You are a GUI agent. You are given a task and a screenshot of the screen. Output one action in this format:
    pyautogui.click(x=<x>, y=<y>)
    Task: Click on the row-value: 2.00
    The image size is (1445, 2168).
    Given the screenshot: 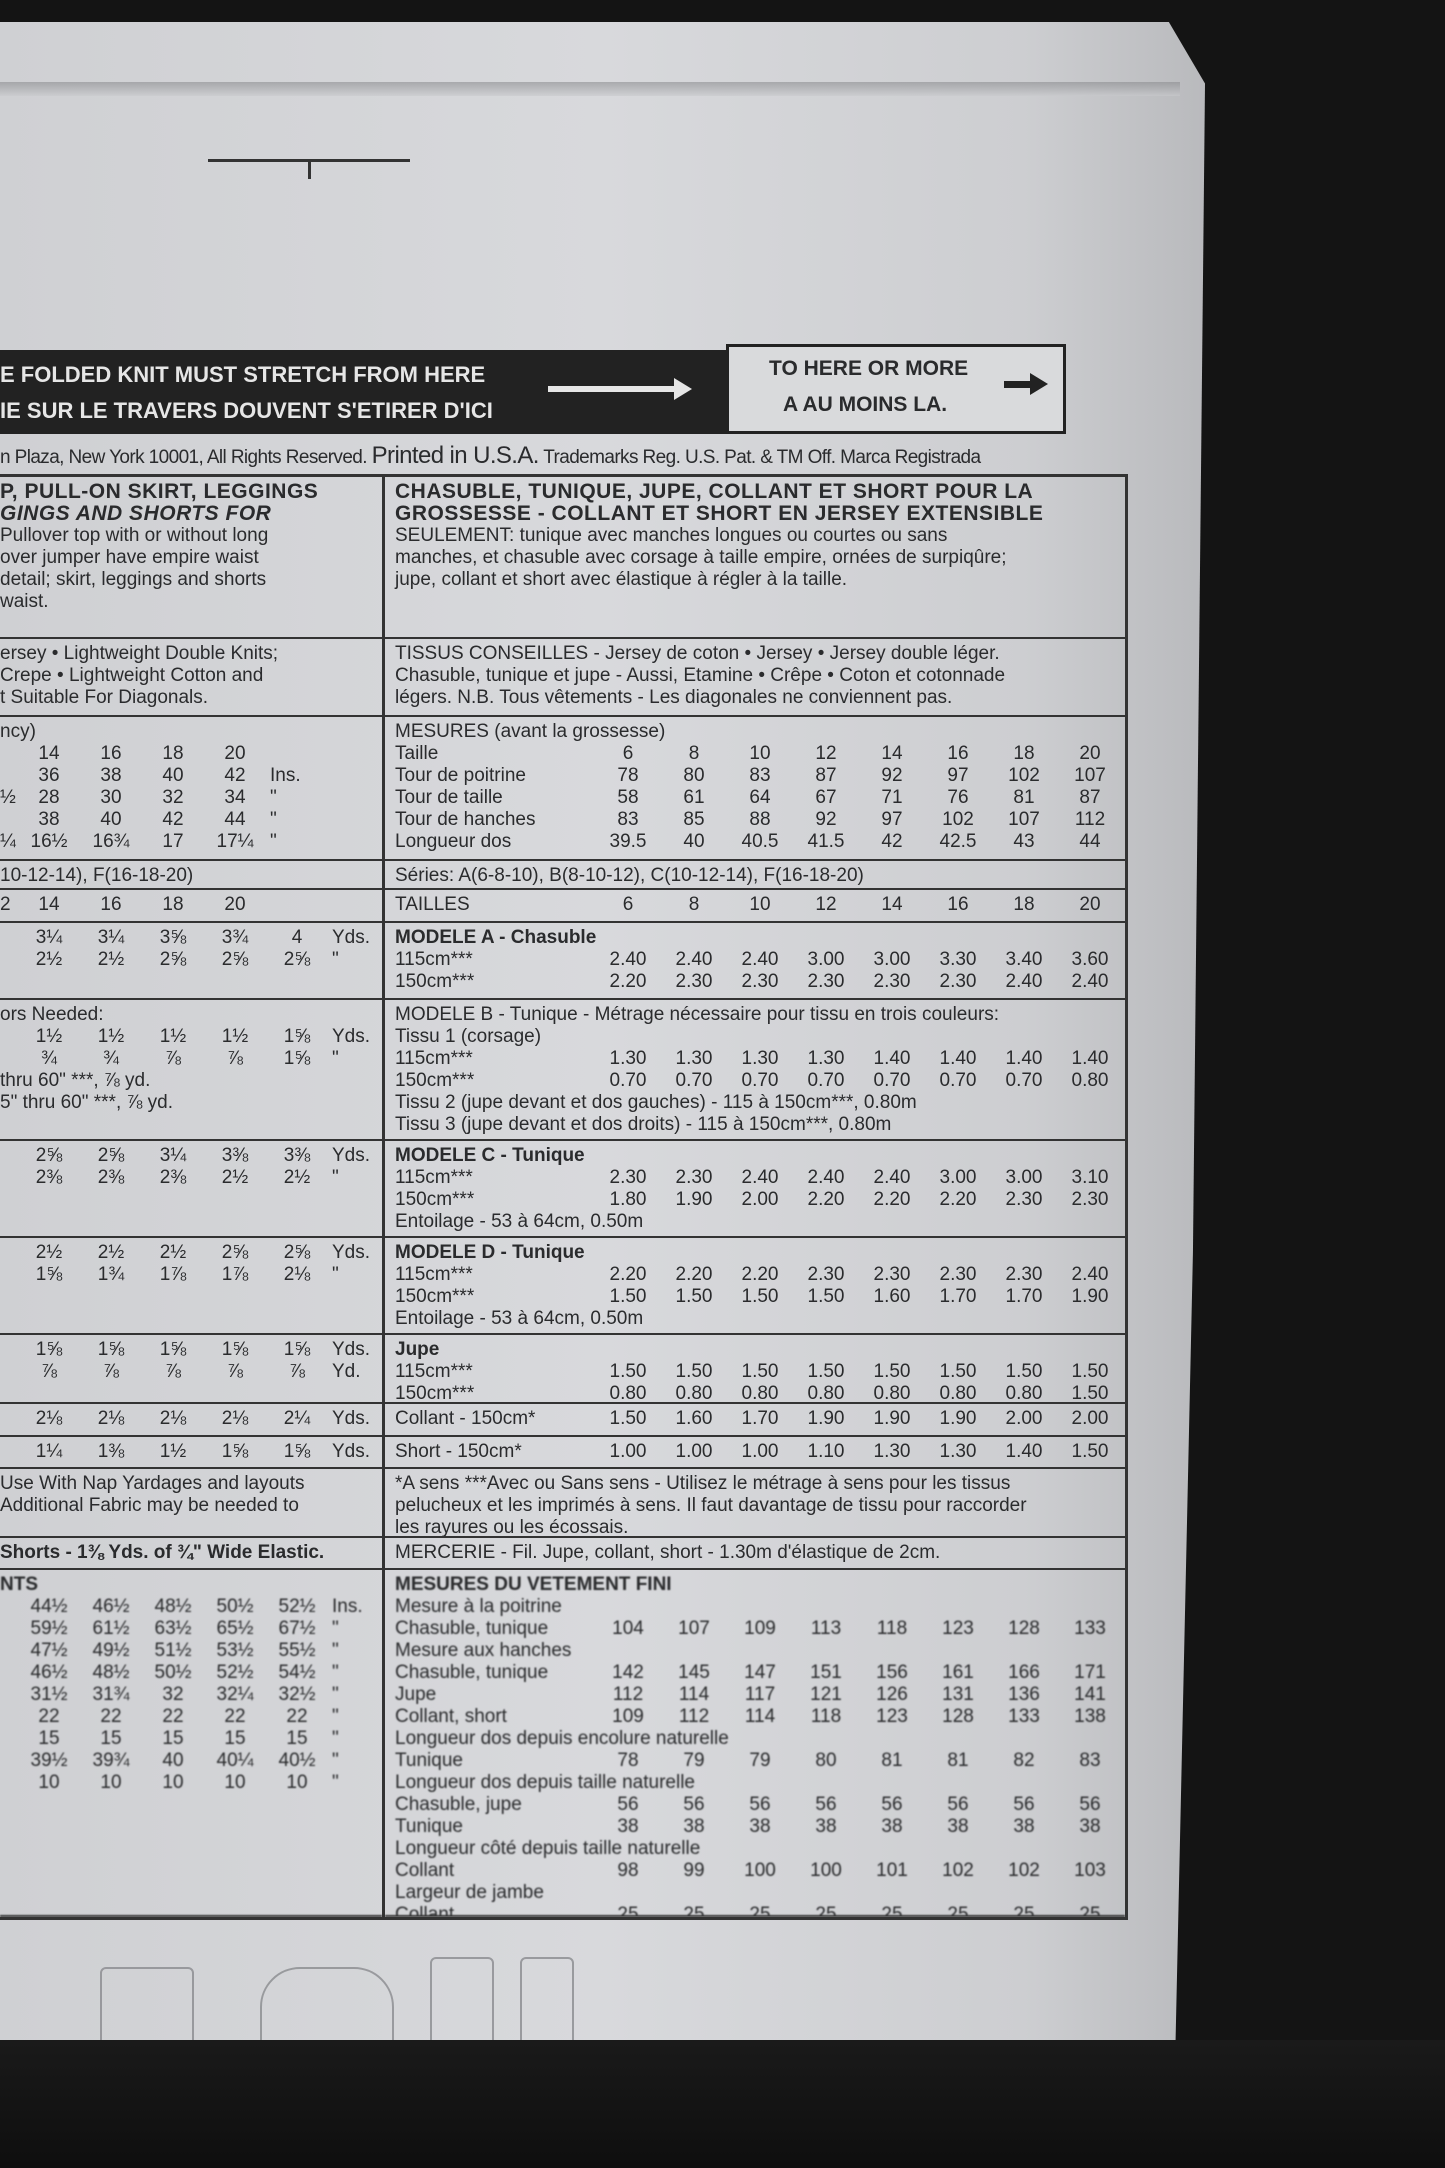 What is the action you would take?
    pyautogui.click(x=1090, y=1418)
    